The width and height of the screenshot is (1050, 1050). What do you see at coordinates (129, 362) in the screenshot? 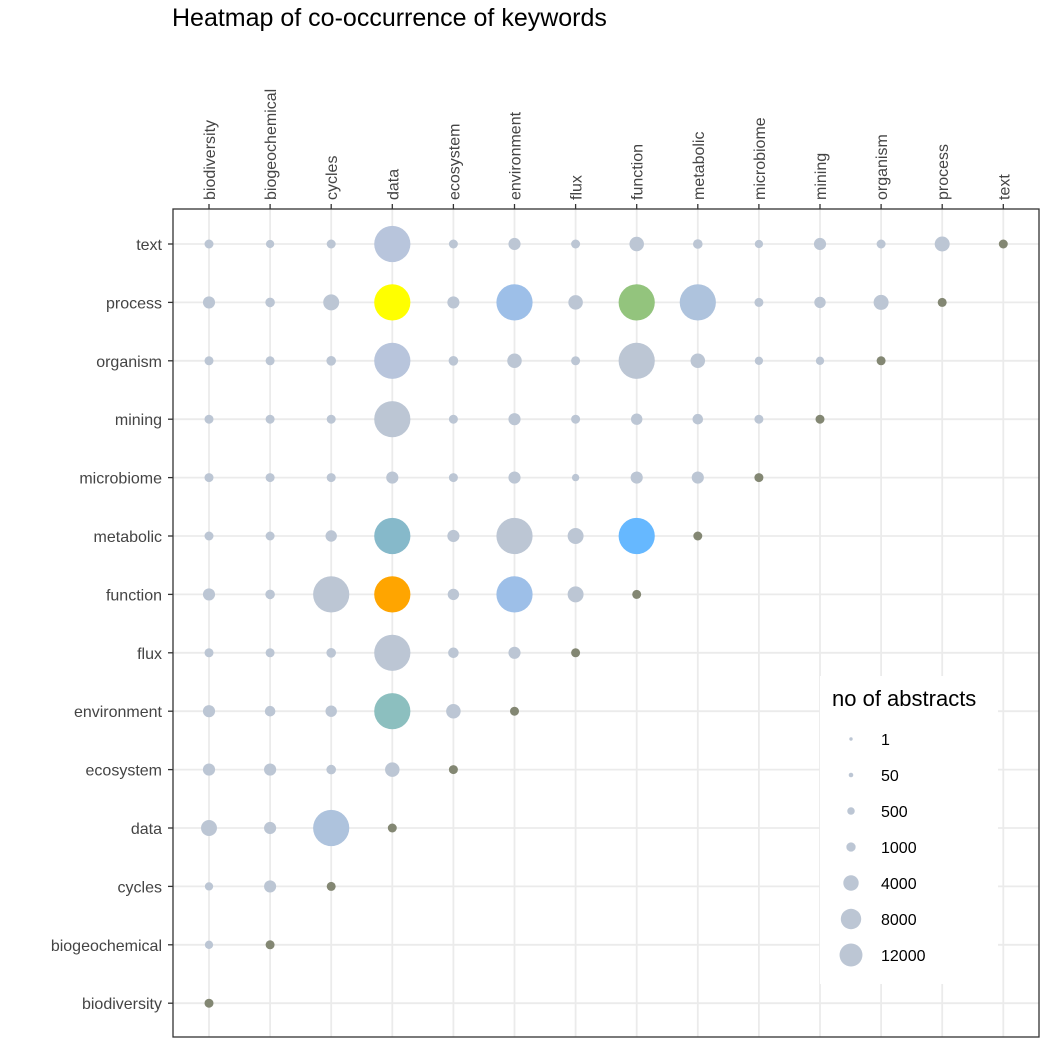
I see `y-tick-label: organism` at bounding box center [129, 362].